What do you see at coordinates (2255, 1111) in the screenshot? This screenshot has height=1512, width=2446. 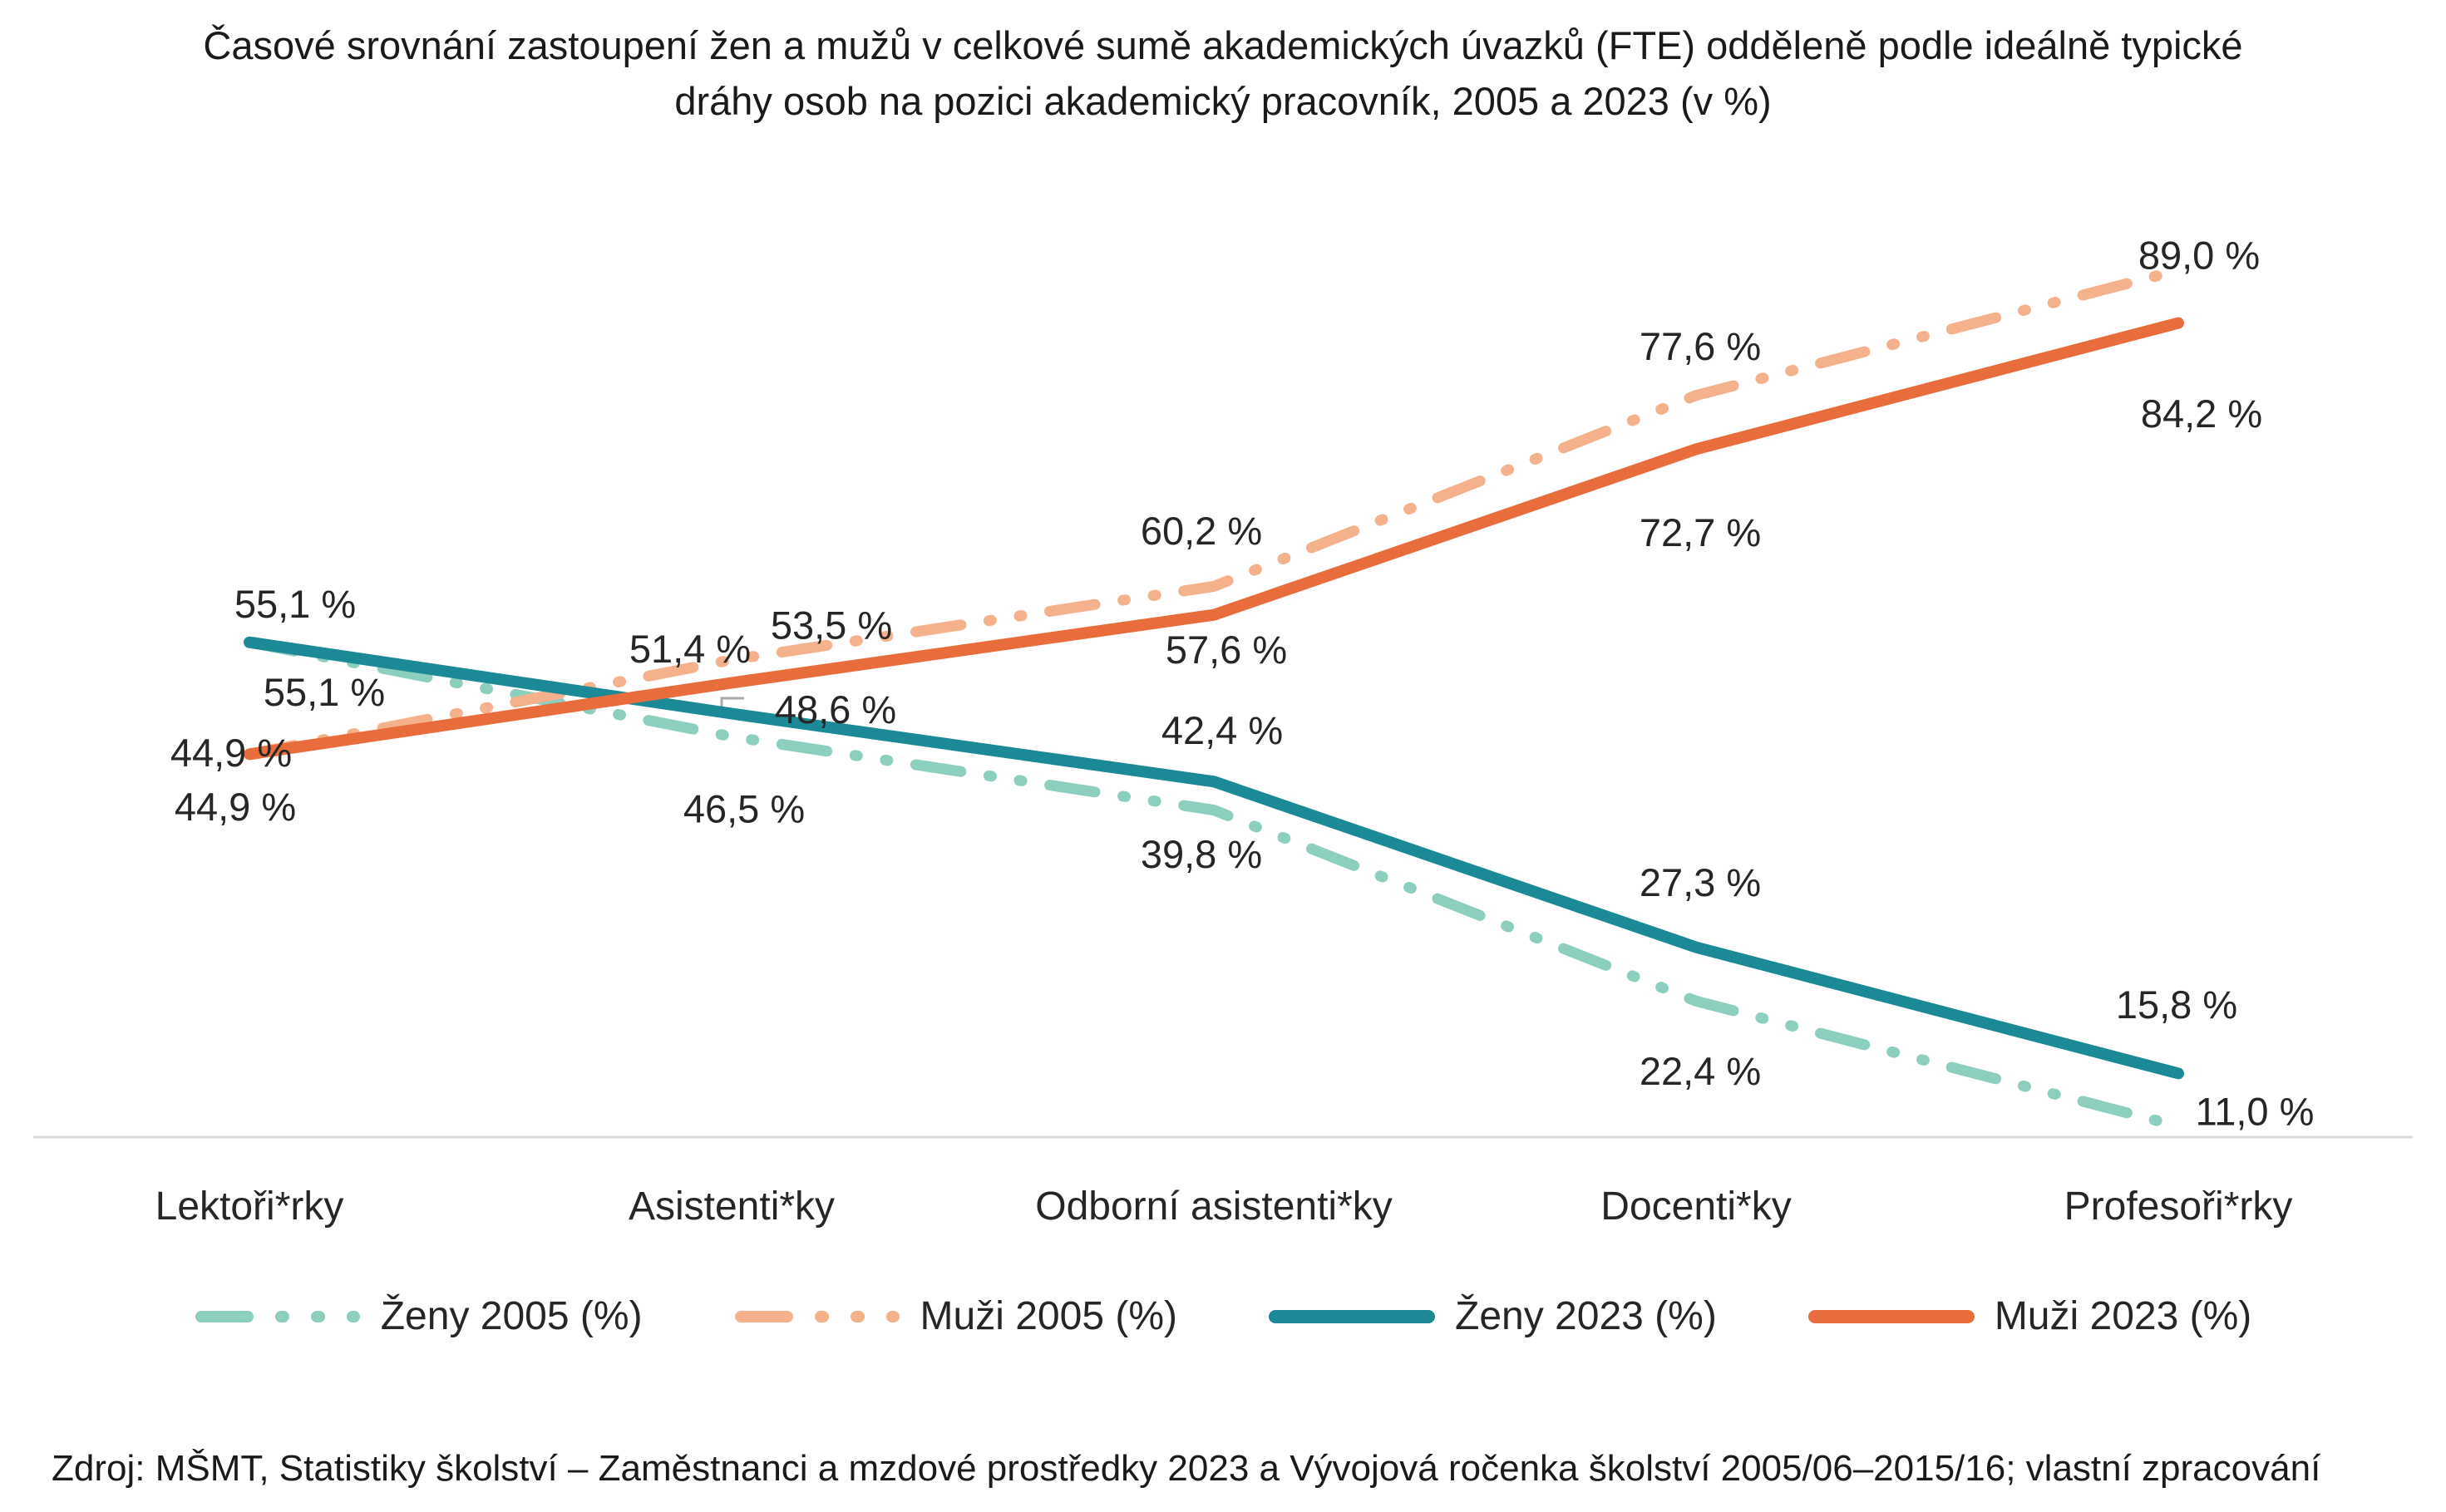 I see `data-label-zeny-2005-4: 11,0 %` at bounding box center [2255, 1111].